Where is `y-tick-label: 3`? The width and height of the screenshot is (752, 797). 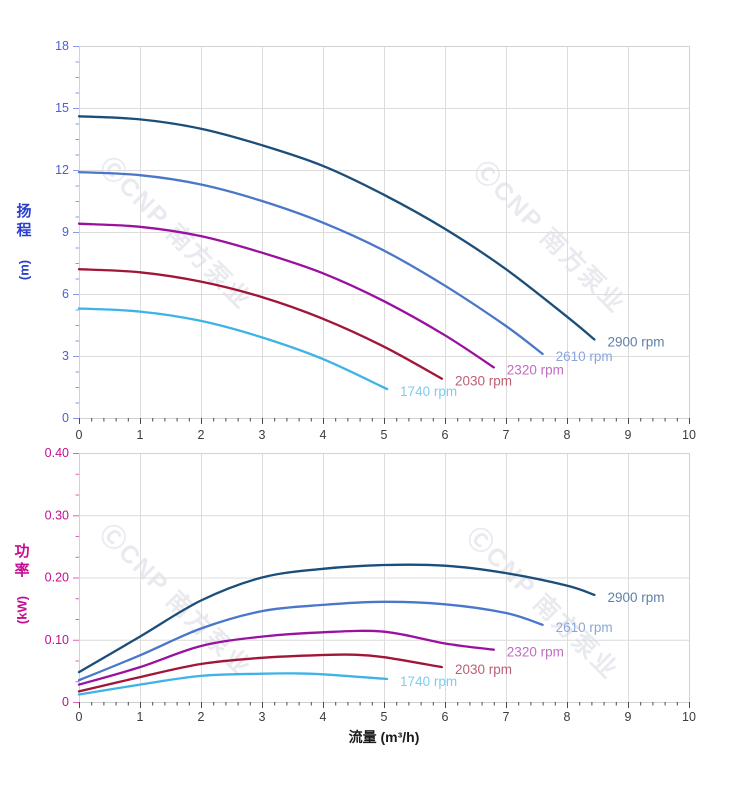 y-tick-label: 3 is located at coordinates (65, 356).